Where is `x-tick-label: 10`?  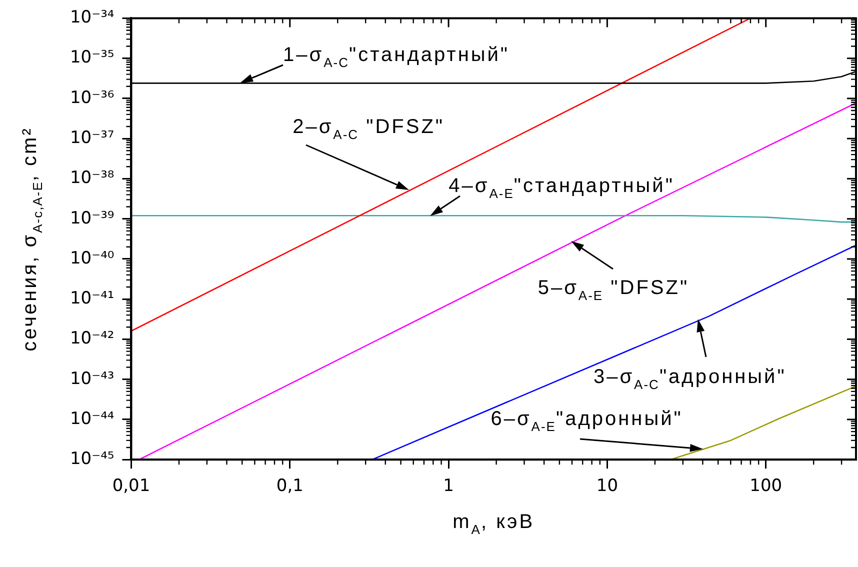
x-tick-label: 10 is located at coordinates (607, 486).